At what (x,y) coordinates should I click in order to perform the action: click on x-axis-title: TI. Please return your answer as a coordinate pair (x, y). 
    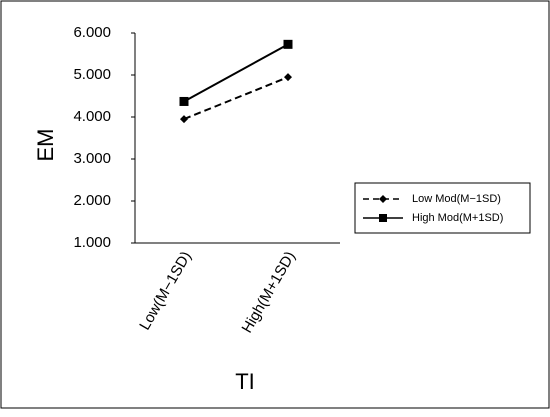
    Looking at the image, I should click on (245, 381).